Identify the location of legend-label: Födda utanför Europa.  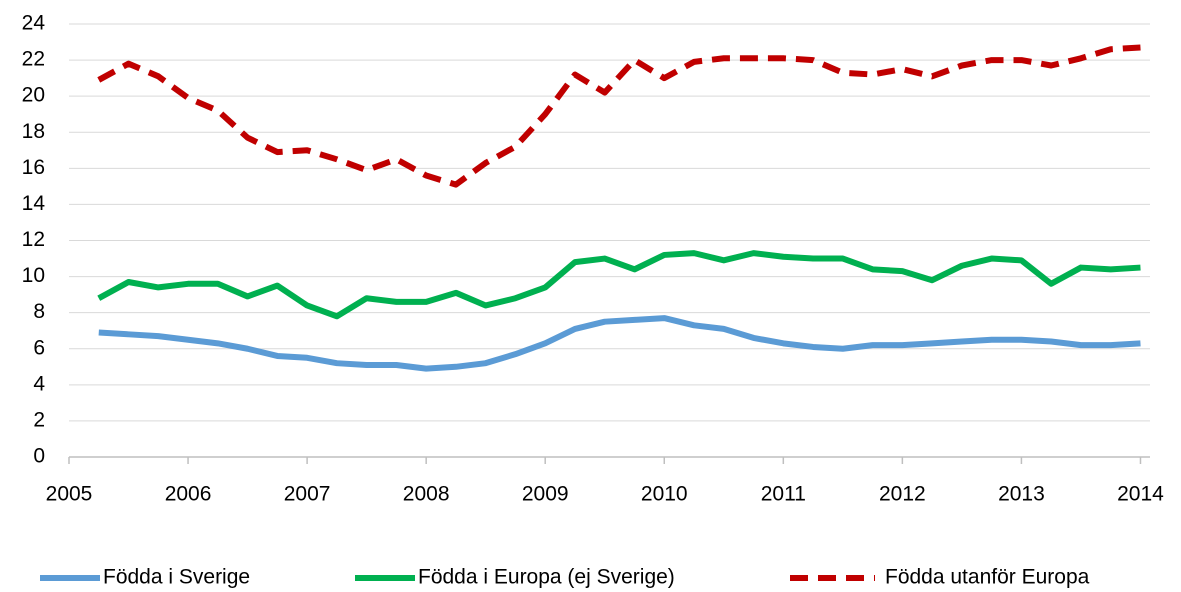
(987, 577).